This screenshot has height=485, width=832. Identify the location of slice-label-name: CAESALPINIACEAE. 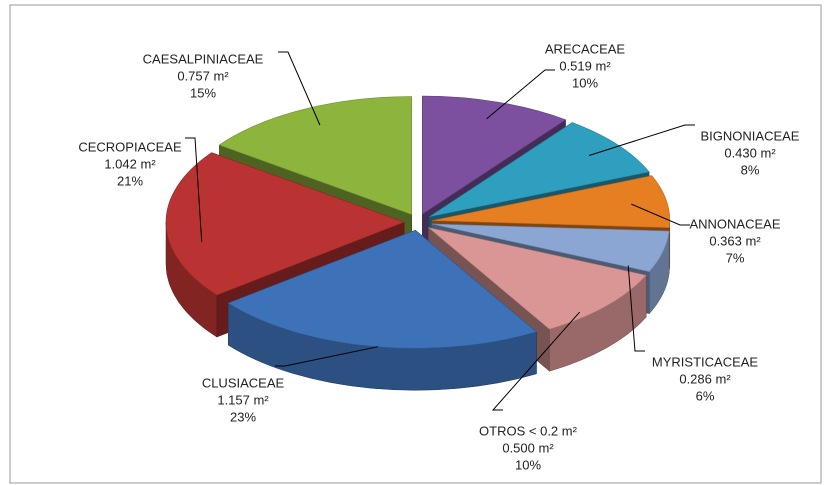
(203, 58).